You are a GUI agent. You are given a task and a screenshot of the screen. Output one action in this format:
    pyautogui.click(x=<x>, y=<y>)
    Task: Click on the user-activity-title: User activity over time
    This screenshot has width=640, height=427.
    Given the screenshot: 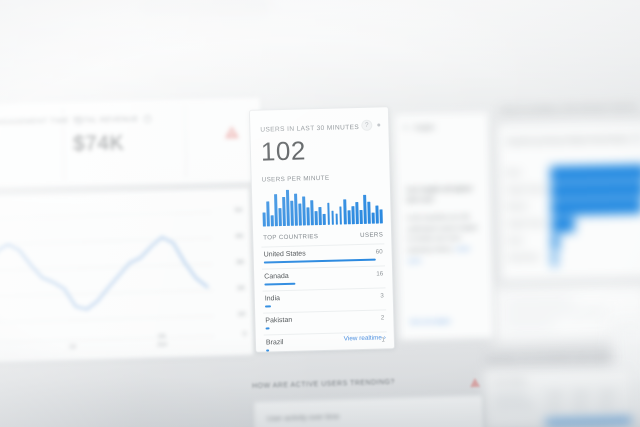 What is the action you would take?
    pyautogui.click(x=303, y=417)
    